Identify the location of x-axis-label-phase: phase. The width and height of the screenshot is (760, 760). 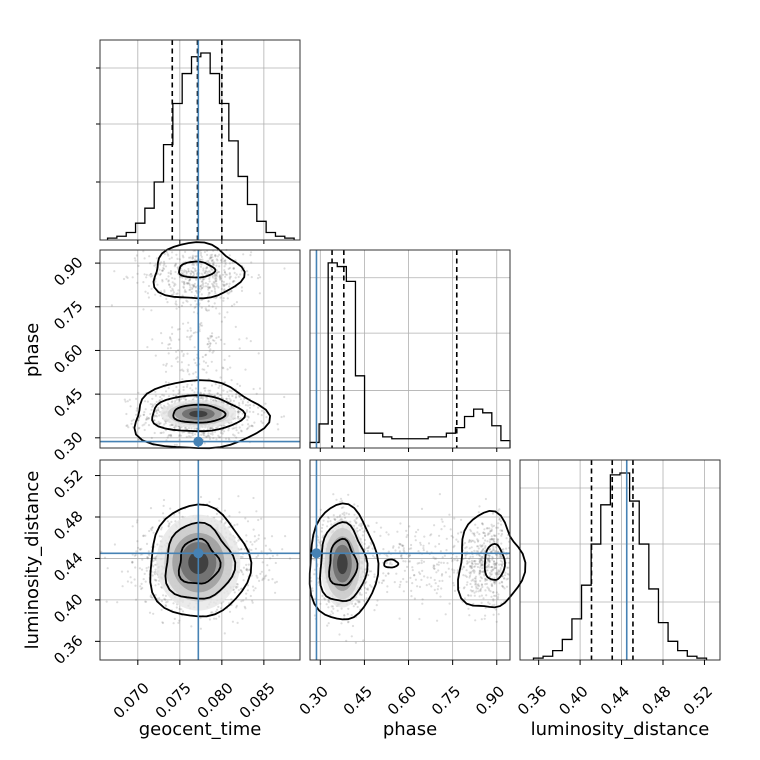
(410, 729).